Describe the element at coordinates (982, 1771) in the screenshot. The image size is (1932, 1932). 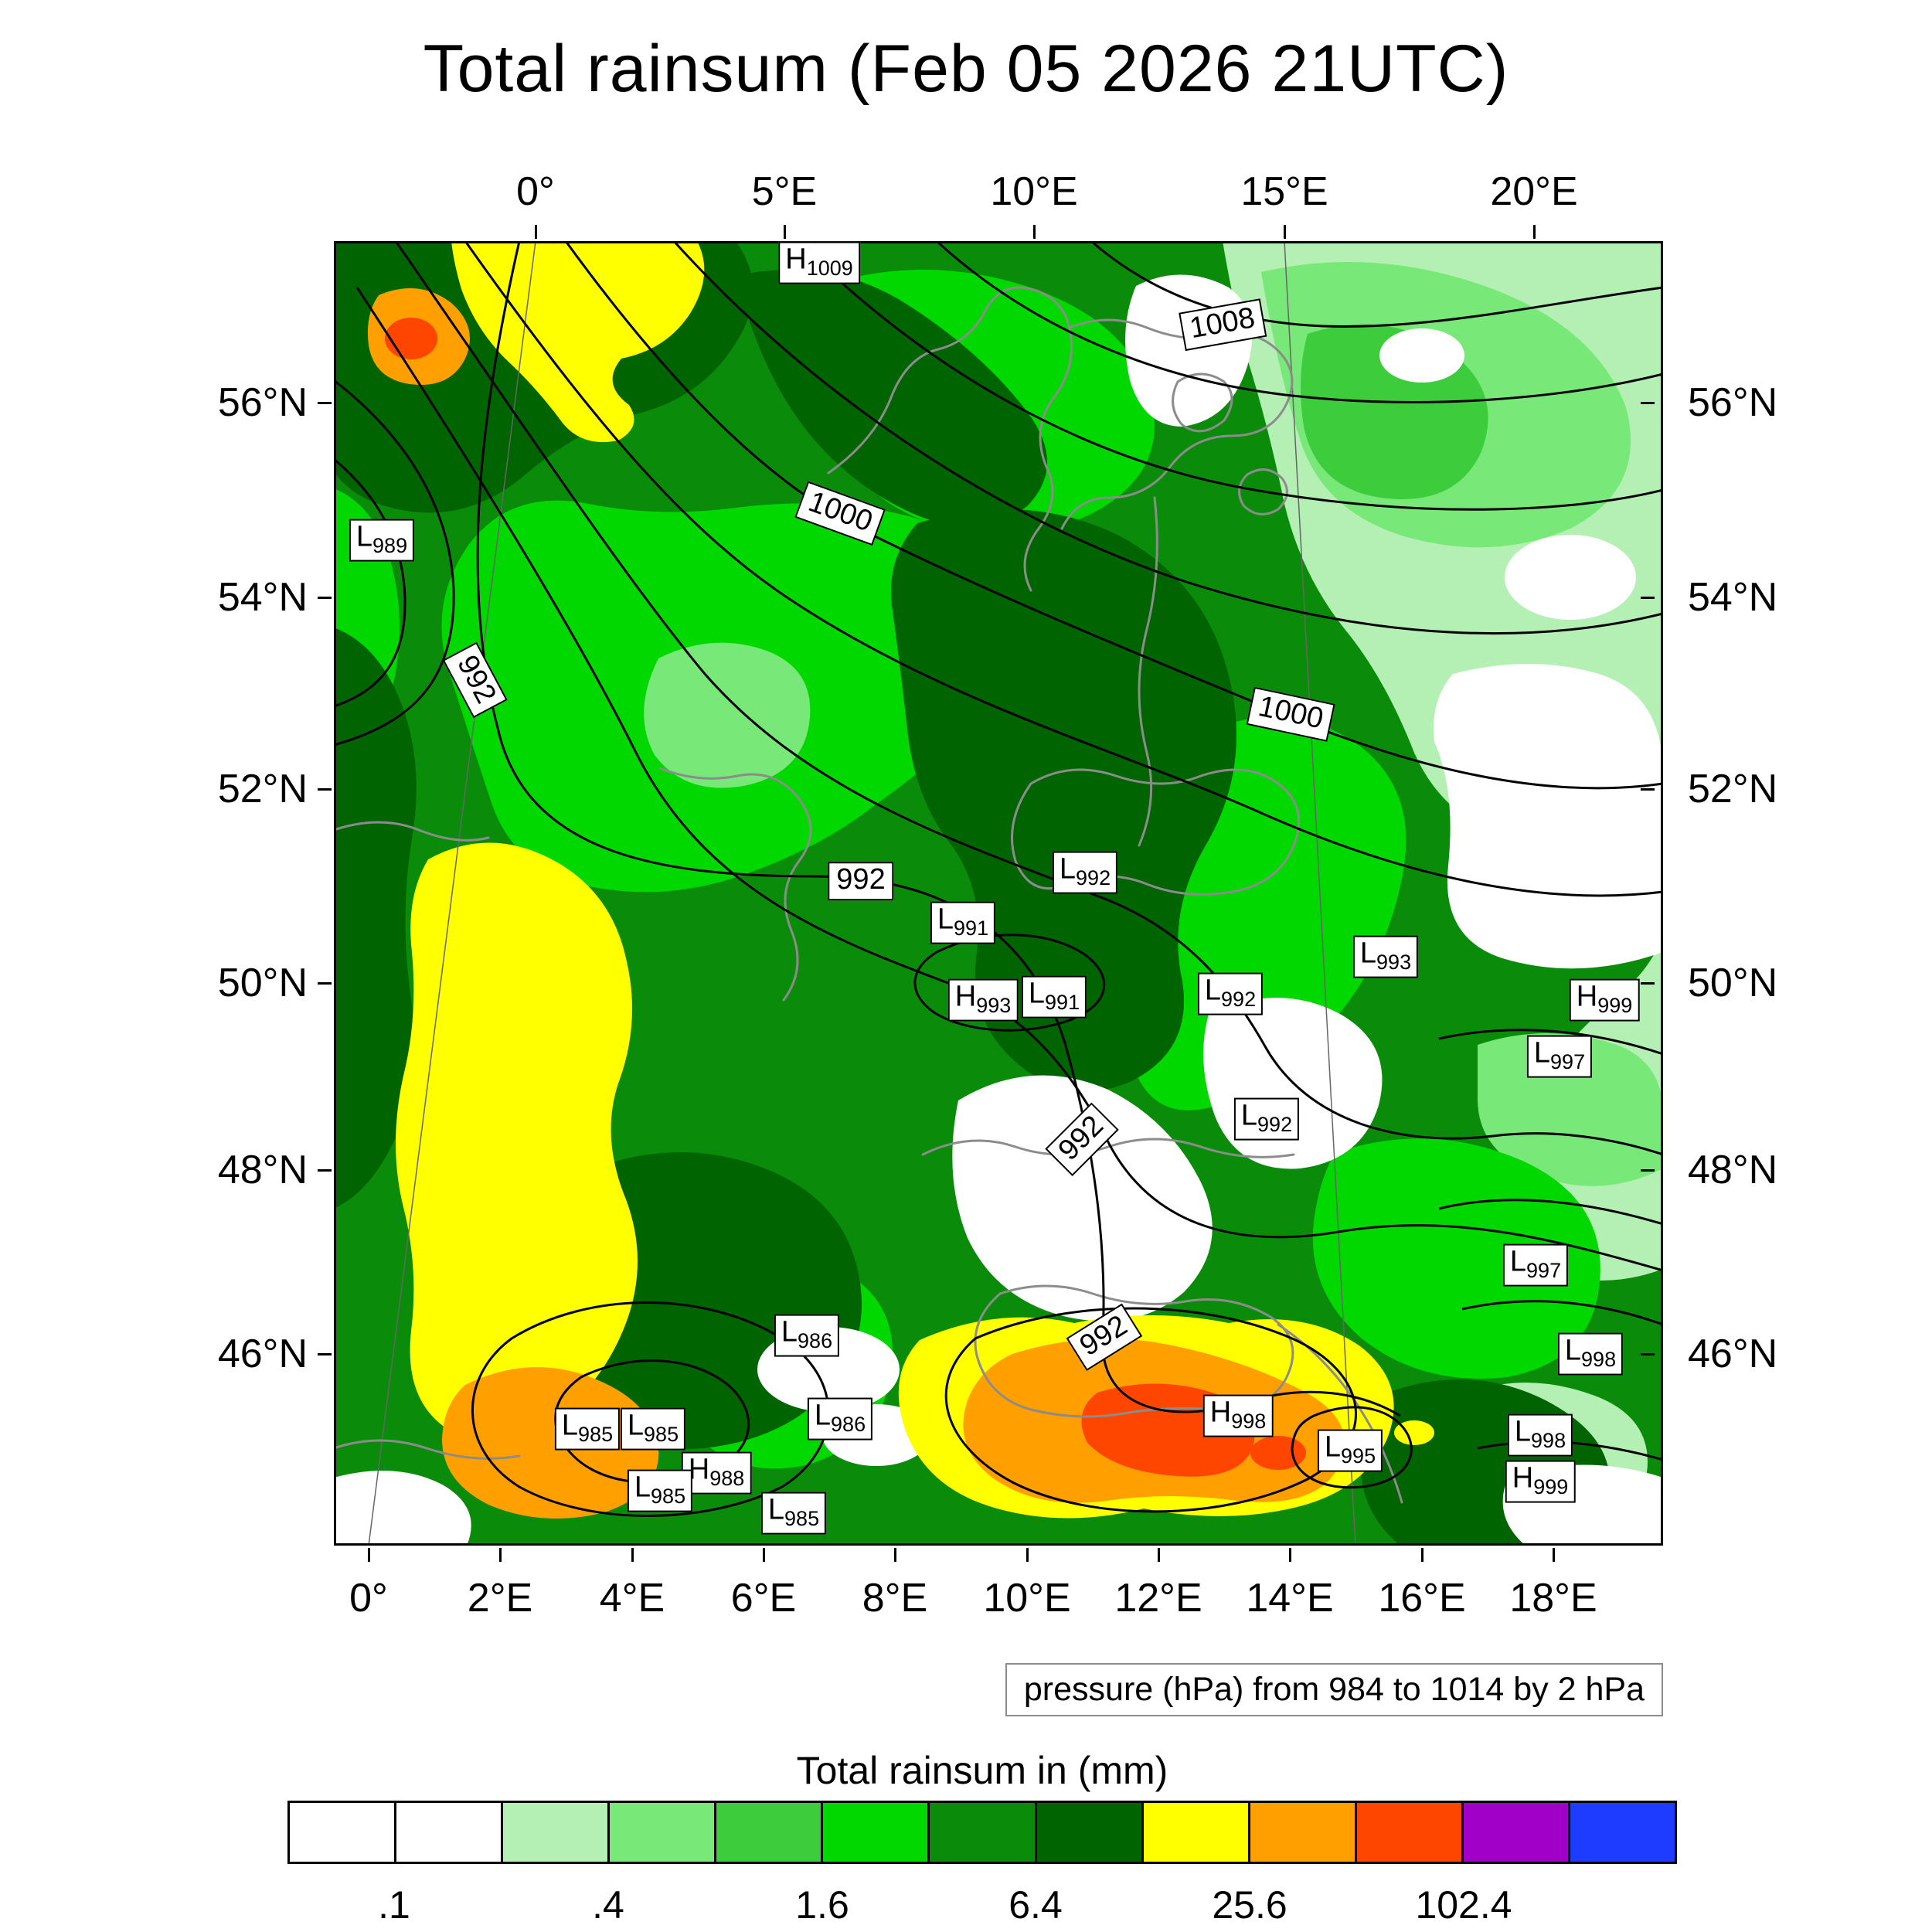
I see `legend-title: Total rainsum in (mm)` at that location.